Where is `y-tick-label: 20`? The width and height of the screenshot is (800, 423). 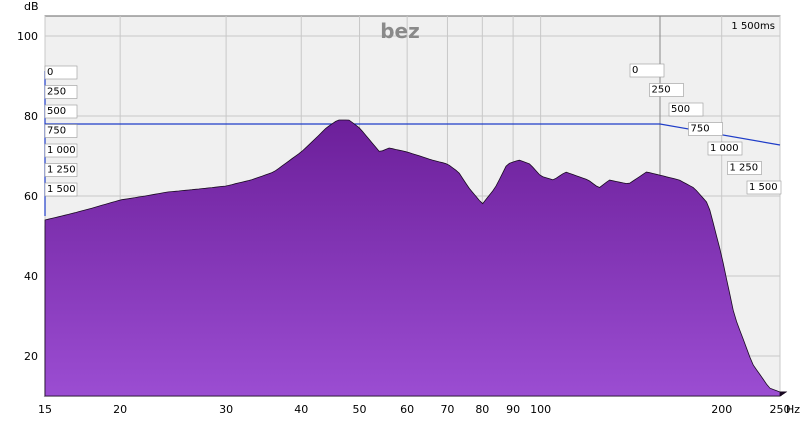 y-tick-label: 20 is located at coordinates (31, 356).